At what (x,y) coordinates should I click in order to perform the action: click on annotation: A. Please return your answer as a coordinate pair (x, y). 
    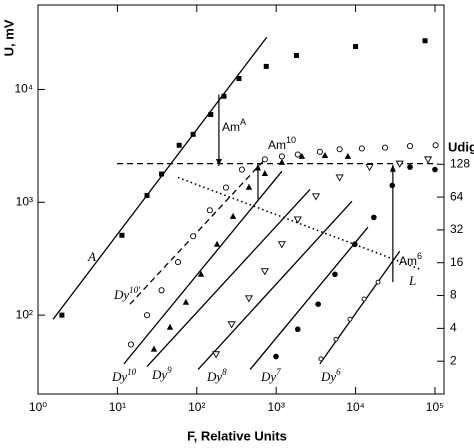
    Looking at the image, I should click on (91, 256).